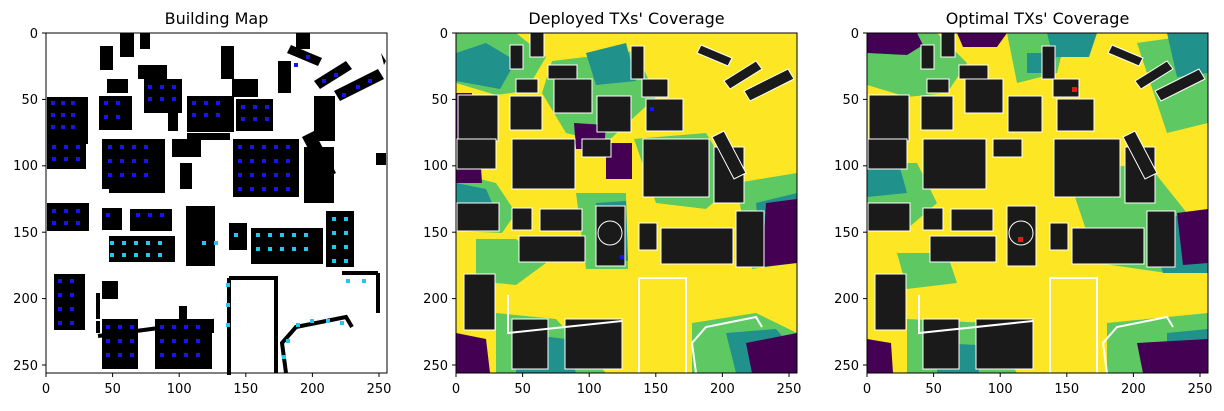 Image resolution: width=1224 pixels, height=411 pixels. I want to click on panel-title: Building Map, so click(217, 18).